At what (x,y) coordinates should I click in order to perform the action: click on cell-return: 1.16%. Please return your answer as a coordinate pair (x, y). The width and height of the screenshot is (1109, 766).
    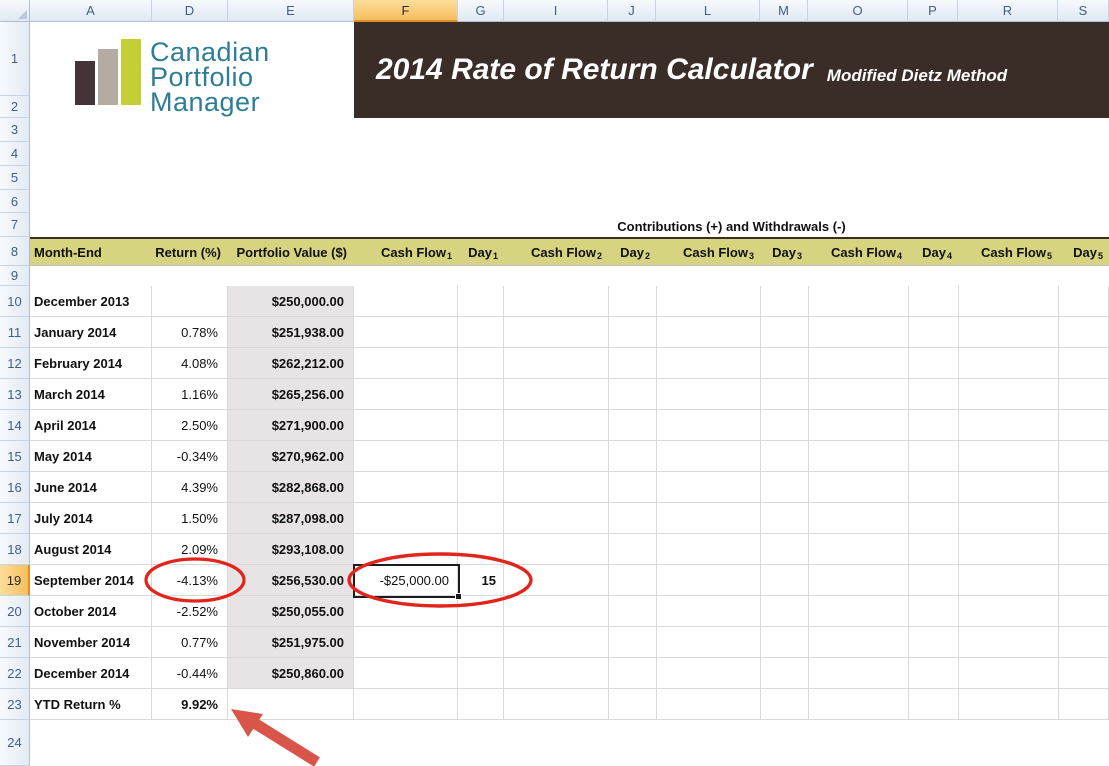
    Looking at the image, I should click on (190, 394).